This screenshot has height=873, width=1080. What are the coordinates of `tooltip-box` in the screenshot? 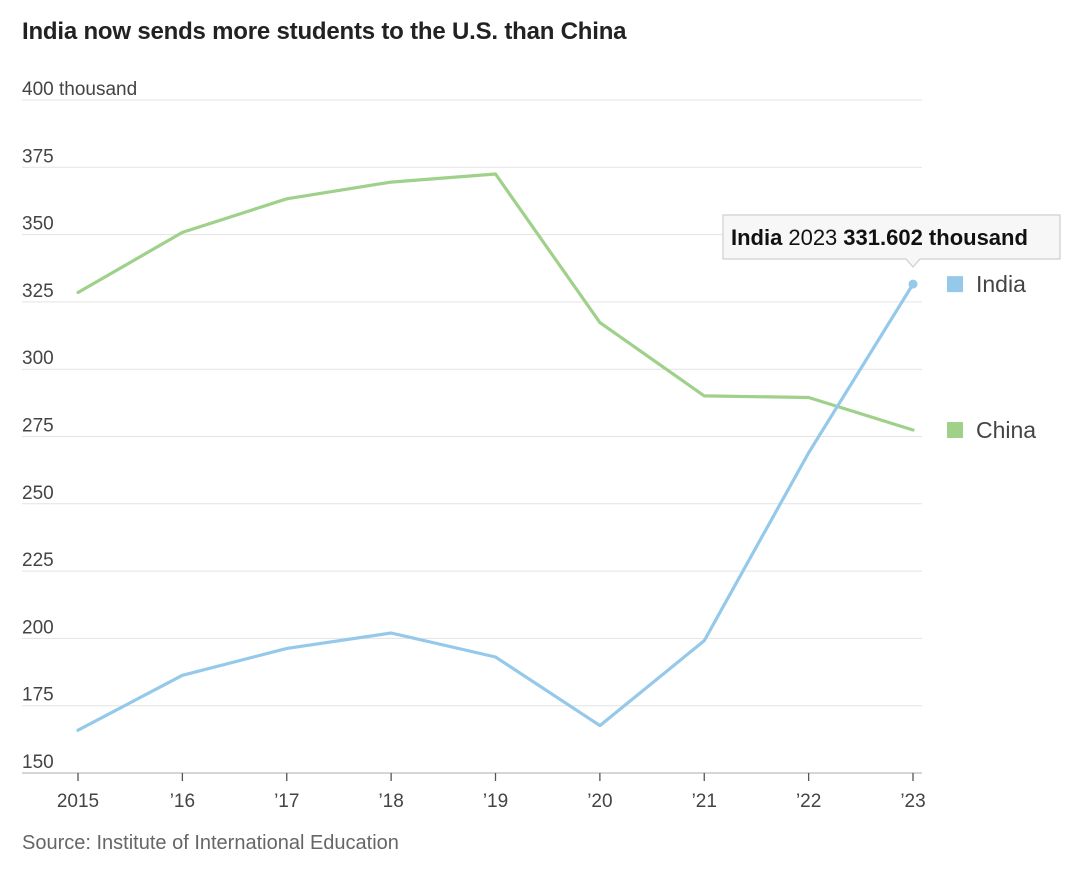 It's located at (891, 241).